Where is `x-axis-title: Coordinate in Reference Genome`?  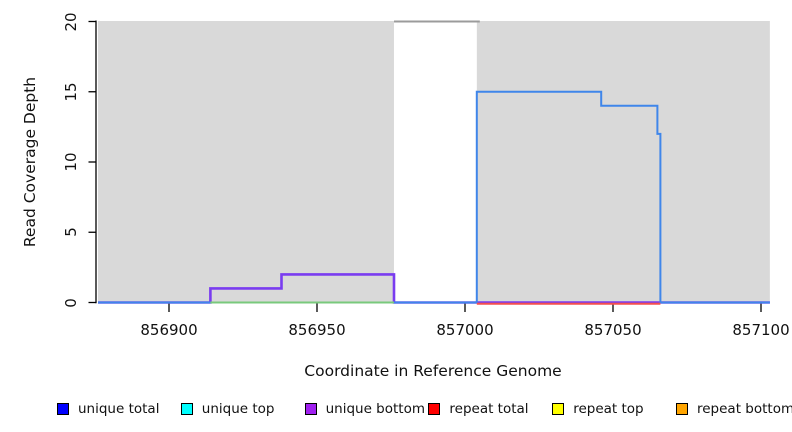
x-axis-title: Coordinate in Reference Genome is located at coordinates (433, 371).